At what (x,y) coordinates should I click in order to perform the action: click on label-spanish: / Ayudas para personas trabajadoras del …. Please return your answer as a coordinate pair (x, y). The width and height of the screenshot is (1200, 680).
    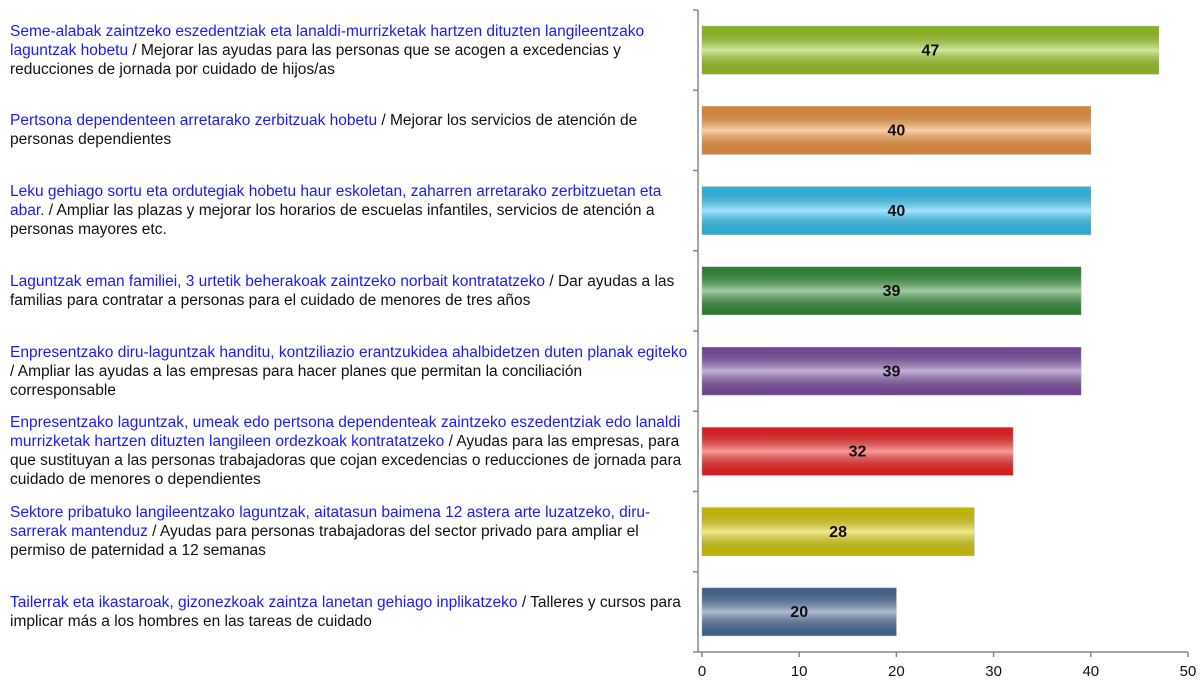
    Looking at the image, I should click on (324, 541).